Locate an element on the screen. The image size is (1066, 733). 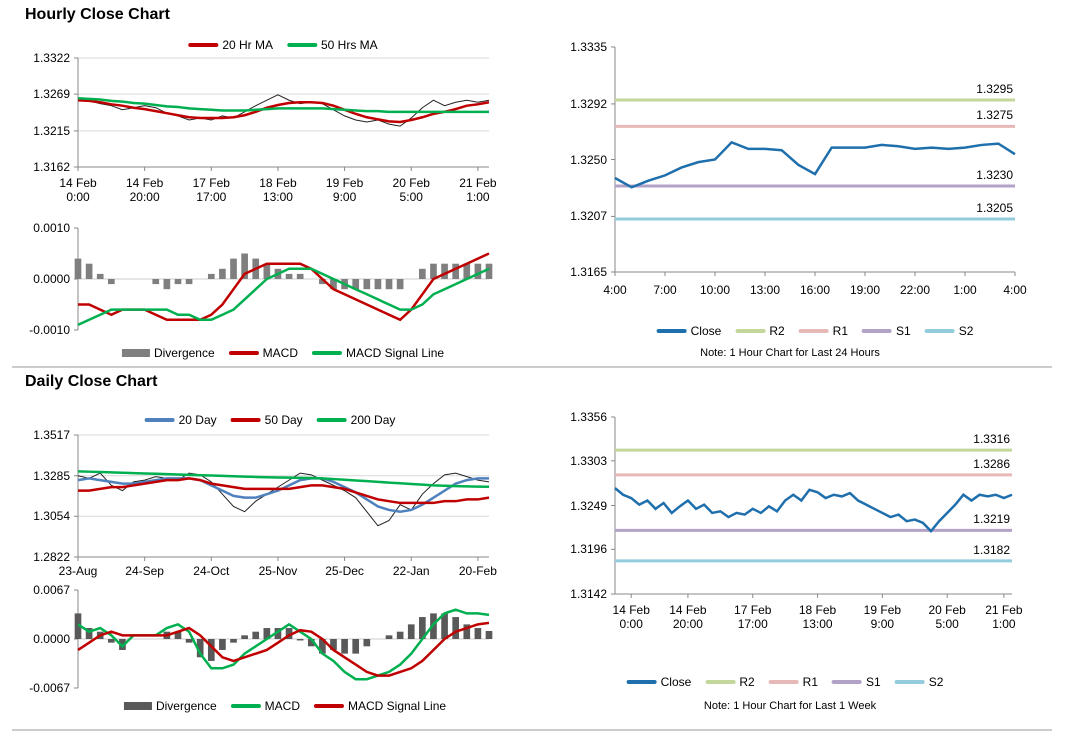
section-title: Hourly Close Chart is located at coordinates (97, 14).